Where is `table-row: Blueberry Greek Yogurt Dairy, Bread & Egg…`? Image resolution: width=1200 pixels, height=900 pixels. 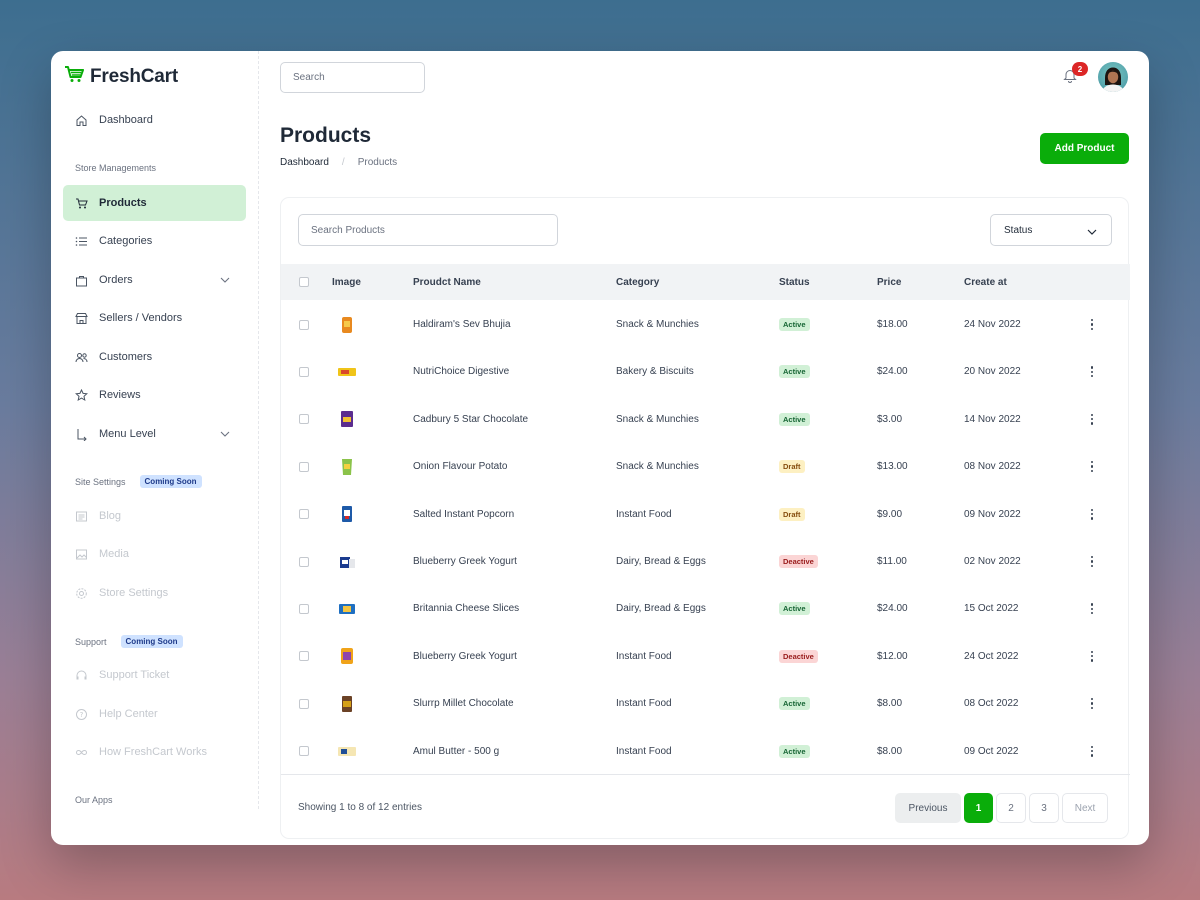 table-row: Blueberry Greek Yogurt Dairy, Bread & Egg… is located at coordinates (705, 561).